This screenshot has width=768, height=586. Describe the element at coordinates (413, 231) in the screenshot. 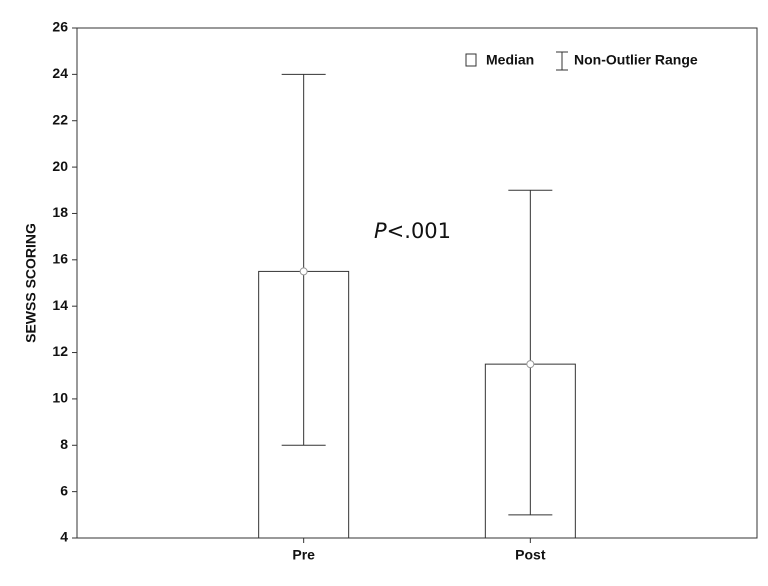

I see `annotation: P<.001` at that location.